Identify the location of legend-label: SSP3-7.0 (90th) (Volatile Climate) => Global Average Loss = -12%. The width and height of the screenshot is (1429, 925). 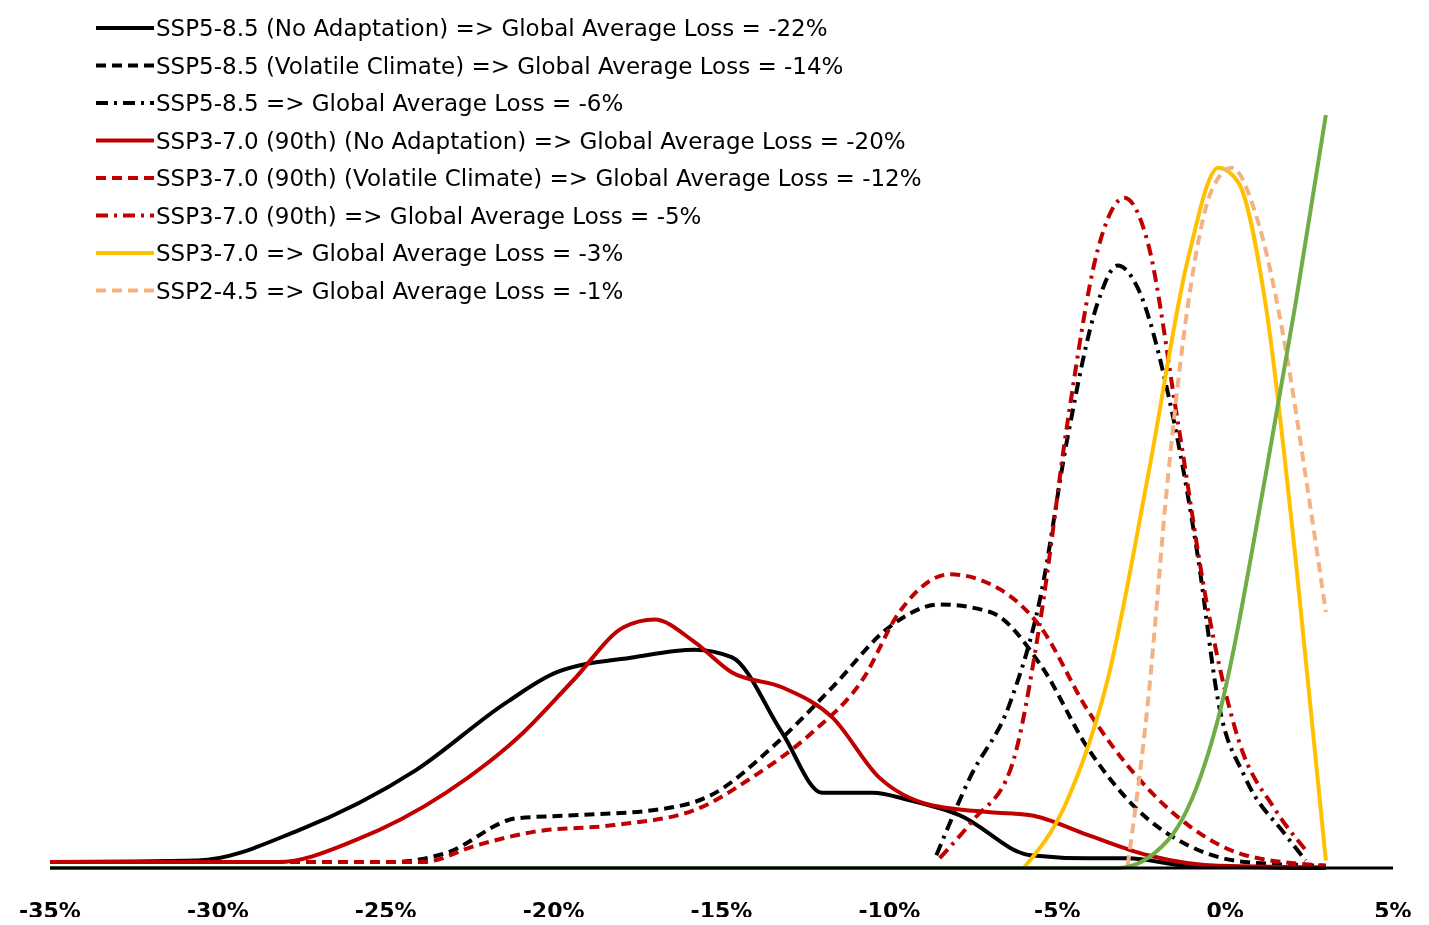
(539, 178).